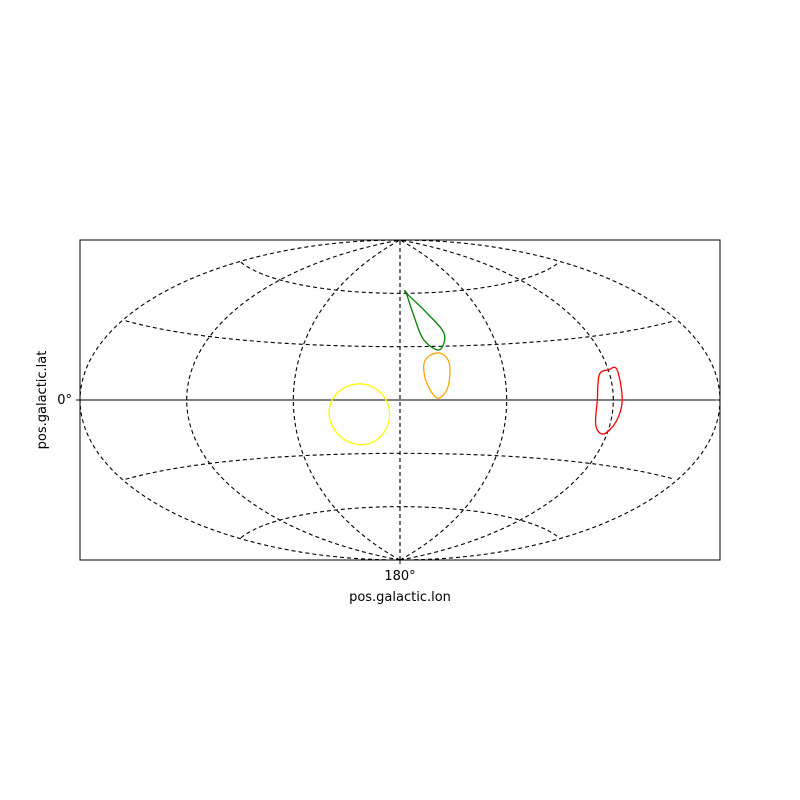  What do you see at coordinates (400, 522) in the screenshot?
I see `parallel--60` at bounding box center [400, 522].